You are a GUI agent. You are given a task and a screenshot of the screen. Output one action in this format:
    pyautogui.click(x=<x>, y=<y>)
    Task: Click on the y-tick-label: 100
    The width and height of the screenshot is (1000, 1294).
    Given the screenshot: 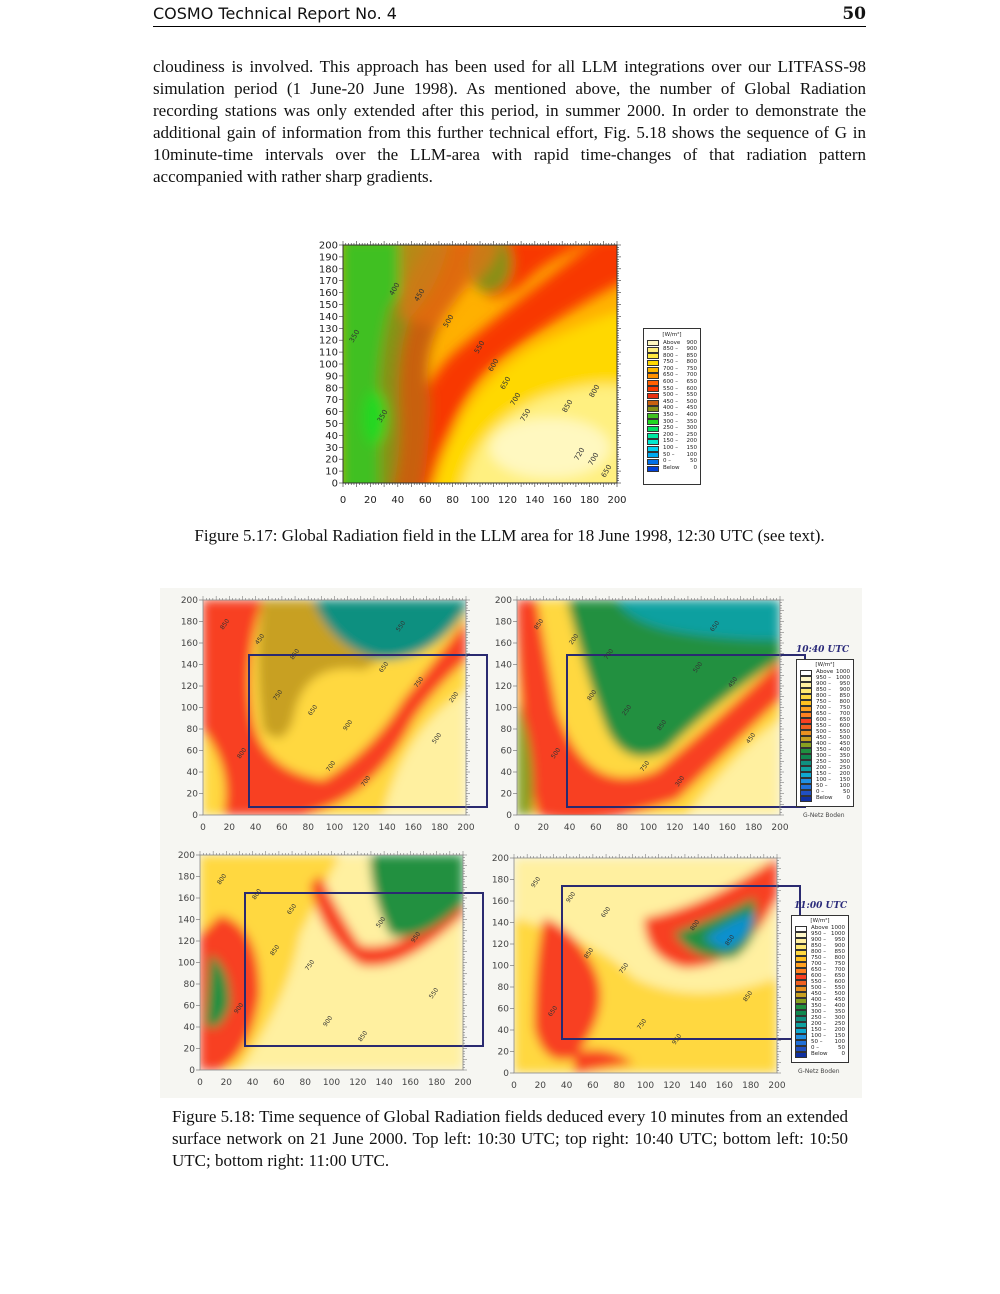 What is the action you would take?
    pyautogui.click(x=328, y=365)
    